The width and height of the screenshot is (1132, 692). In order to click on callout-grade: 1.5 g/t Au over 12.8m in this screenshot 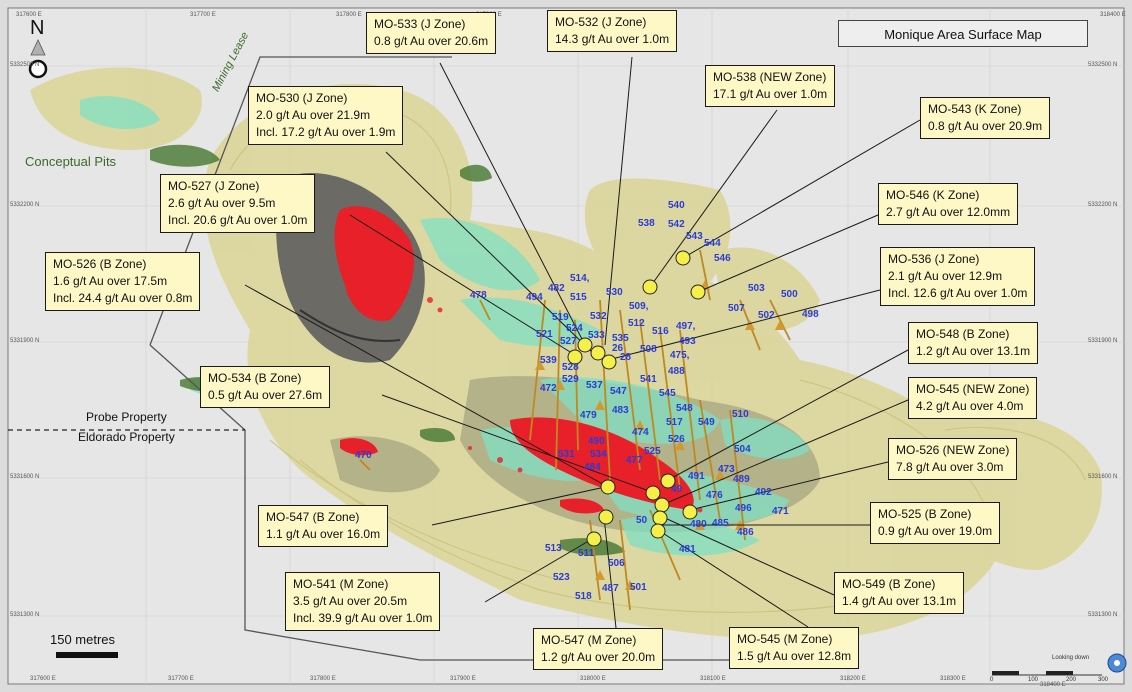, I will do `click(794, 656)`.